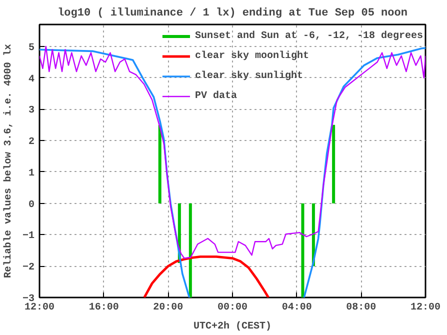 The width and height of the screenshot is (447, 335). Describe the element at coordinates (8, 161) in the screenshot. I see `y-axis-title: Reliable values below 3.6, i.e. 4000 lx` at that location.